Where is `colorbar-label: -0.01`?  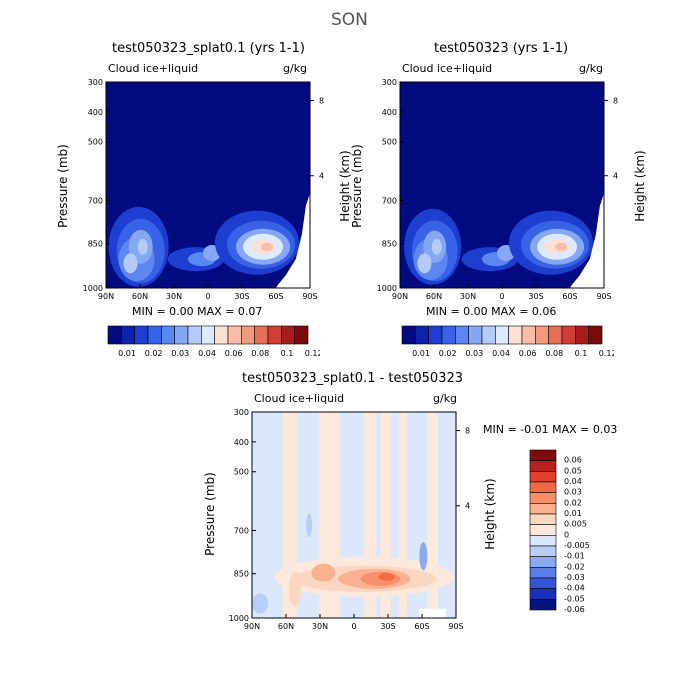 colorbar-label: -0.01 is located at coordinates (574, 556).